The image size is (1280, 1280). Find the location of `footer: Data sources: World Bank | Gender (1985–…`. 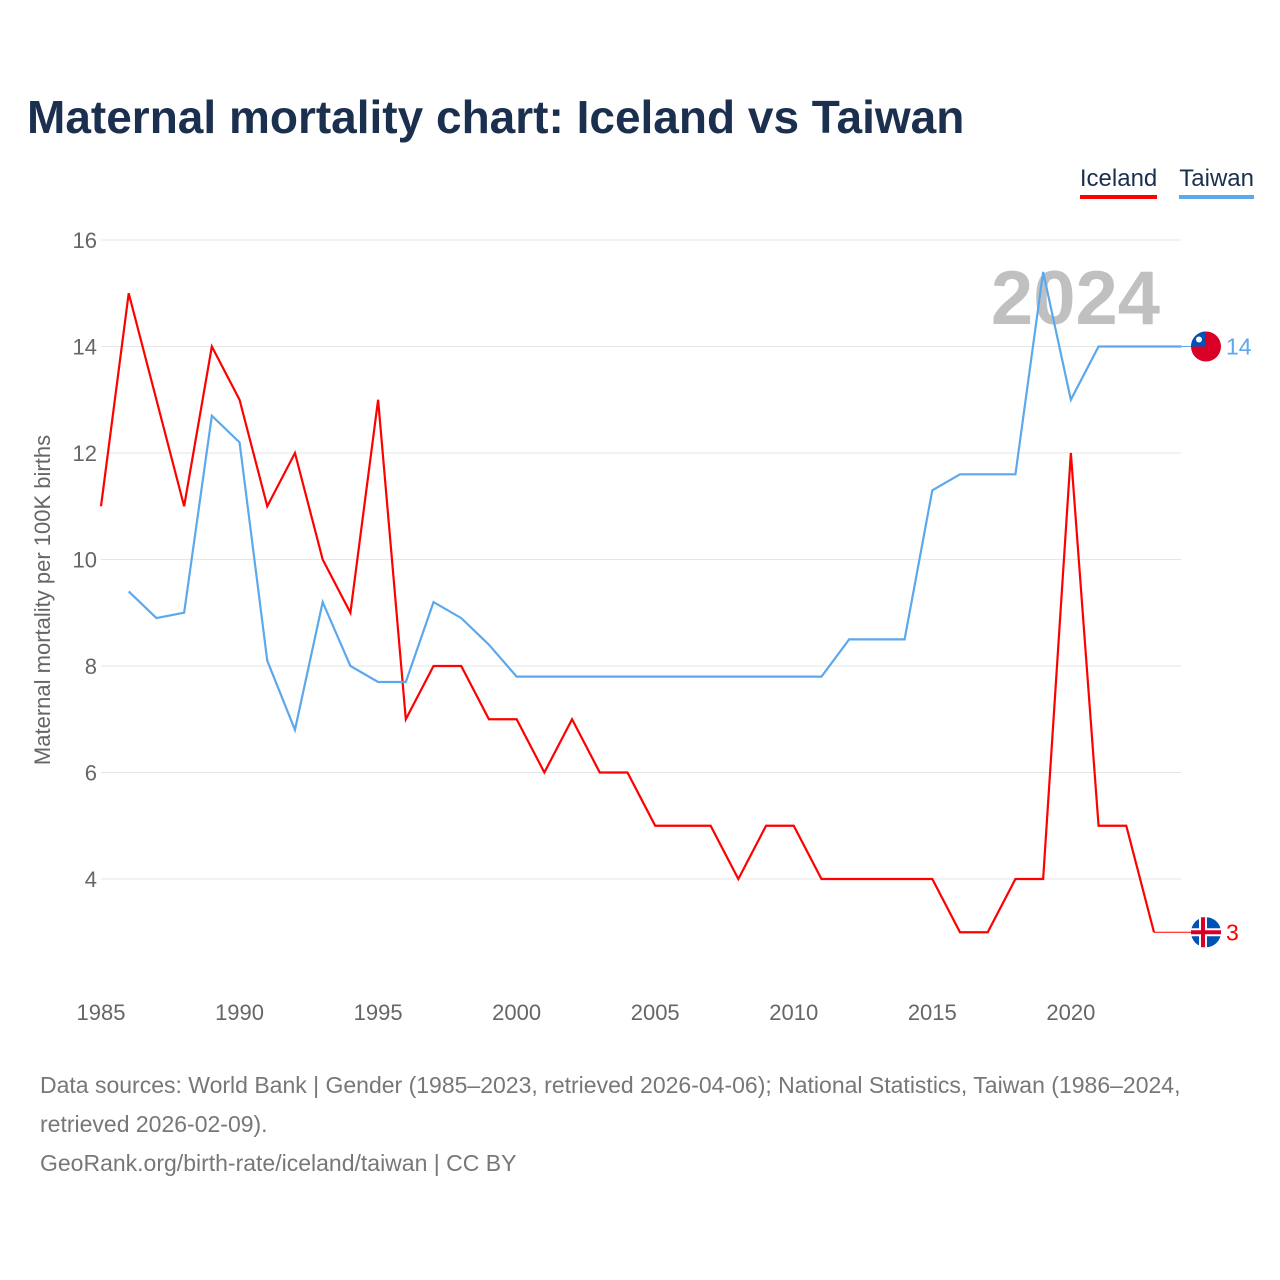

footer: Data sources: World Bank | Gender (1985–… is located at coordinates (630, 1124).